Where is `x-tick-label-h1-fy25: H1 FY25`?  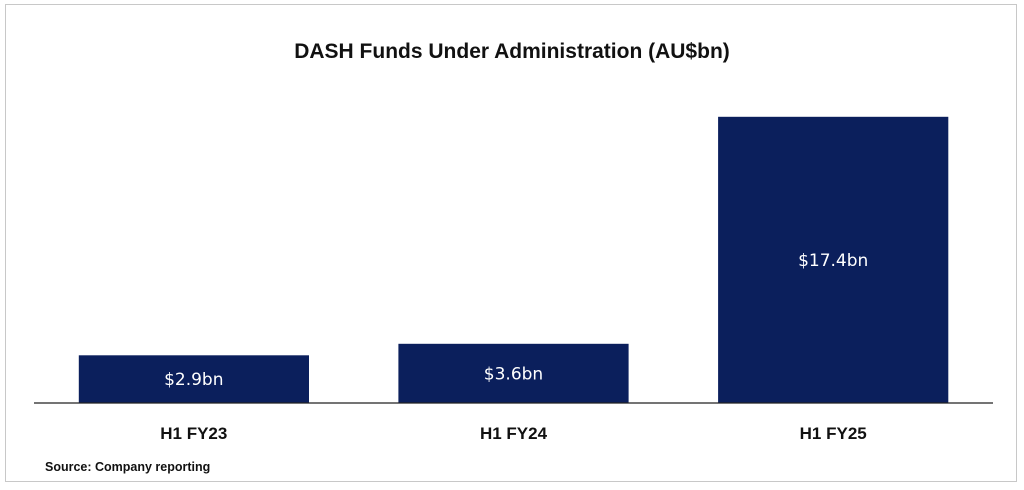
x-tick-label-h1-fy25: H1 FY25 is located at coordinates (833, 433).